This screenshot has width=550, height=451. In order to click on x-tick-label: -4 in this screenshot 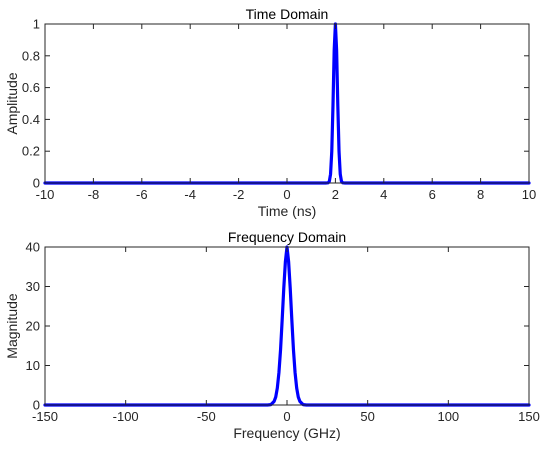, I will do `click(190, 194)`.